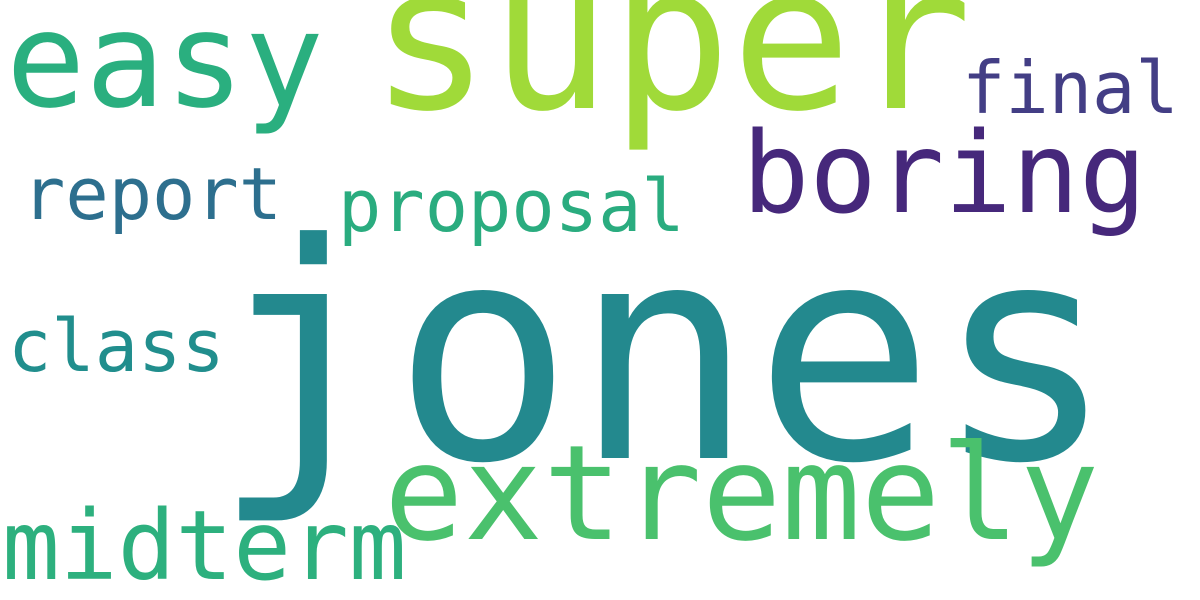 This screenshot has height=600, width=1200. I want to click on word-super: super, so click(671, 78).